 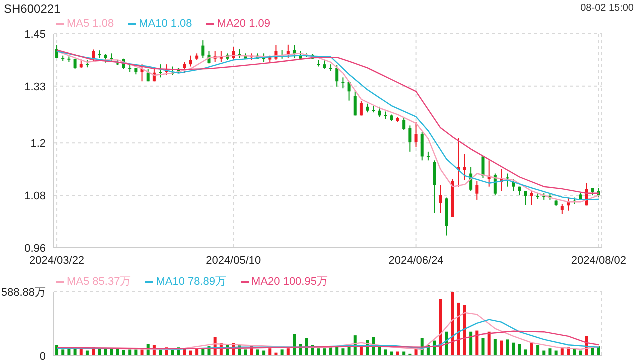 What do you see at coordinates (290, 282) in the screenshot?
I see `legend-label: MA20 100.95万` at bounding box center [290, 282].